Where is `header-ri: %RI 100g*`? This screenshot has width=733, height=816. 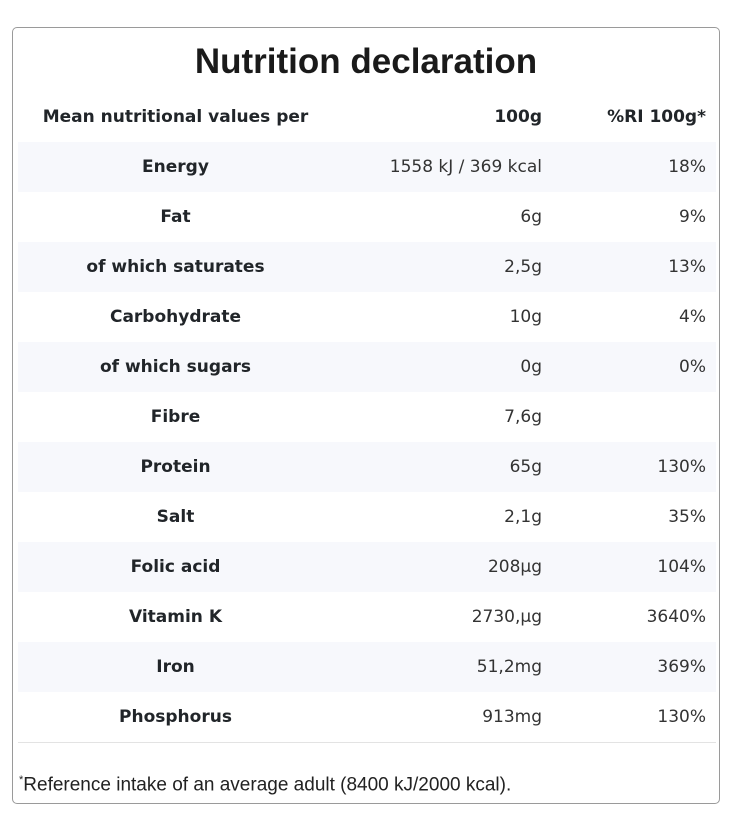
header-ri: %RI 100g* is located at coordinates (656, 117).